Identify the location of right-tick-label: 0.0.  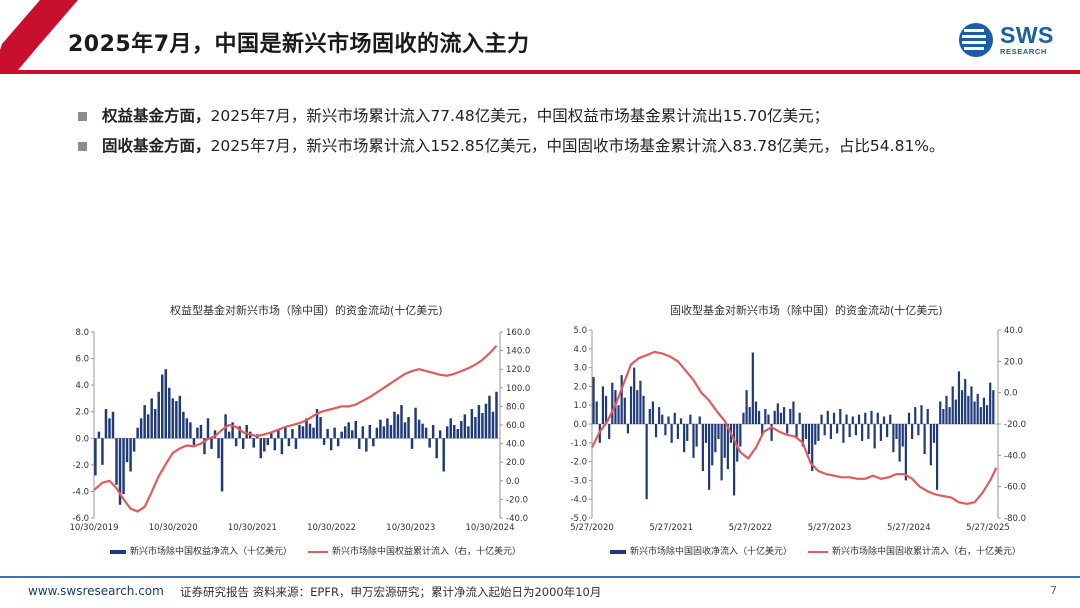
(1011, 394).